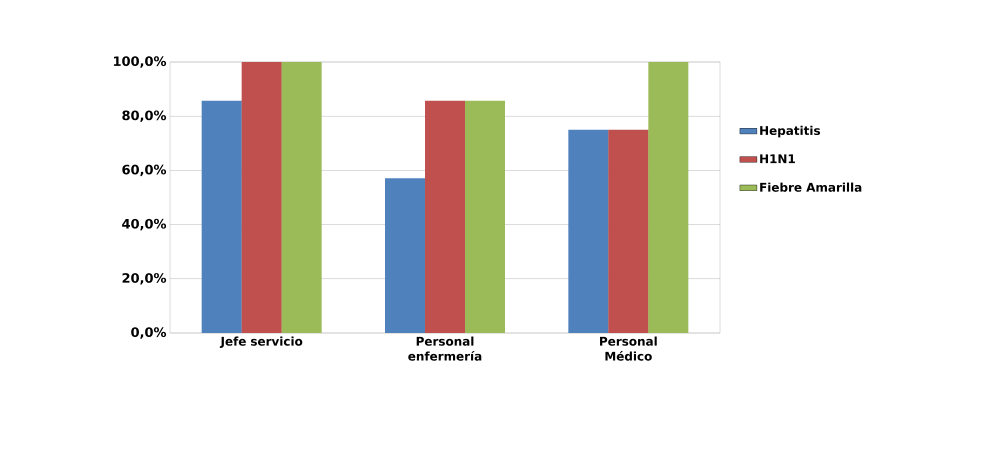 This screenshot has width=984, height=464. What do you see at coordinates (144, 170) in the screenshot?
I see `y-tick-label: 60,0%` at bounding box center [144, 170].